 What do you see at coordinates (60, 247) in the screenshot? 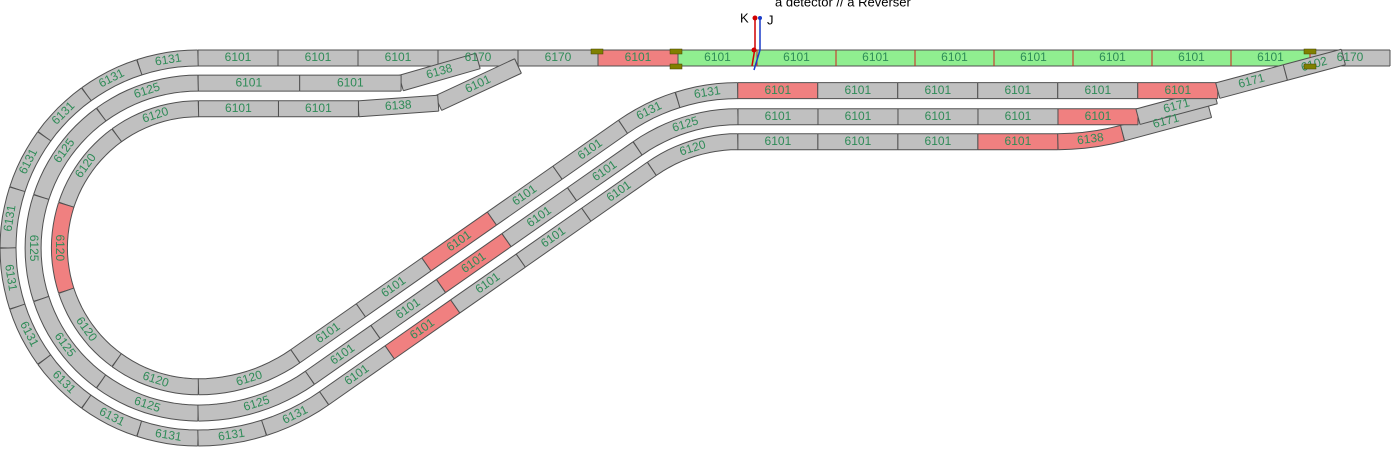
I see `piece-label: 6120` at bounding box center [60, 247].